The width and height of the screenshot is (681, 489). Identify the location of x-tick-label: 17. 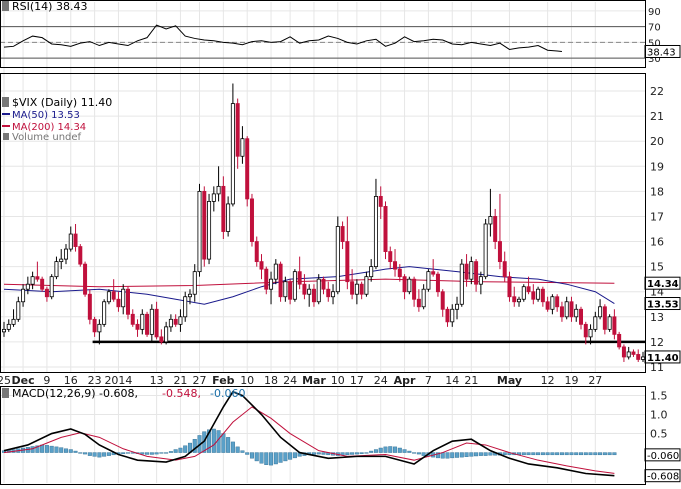
(357, 380).